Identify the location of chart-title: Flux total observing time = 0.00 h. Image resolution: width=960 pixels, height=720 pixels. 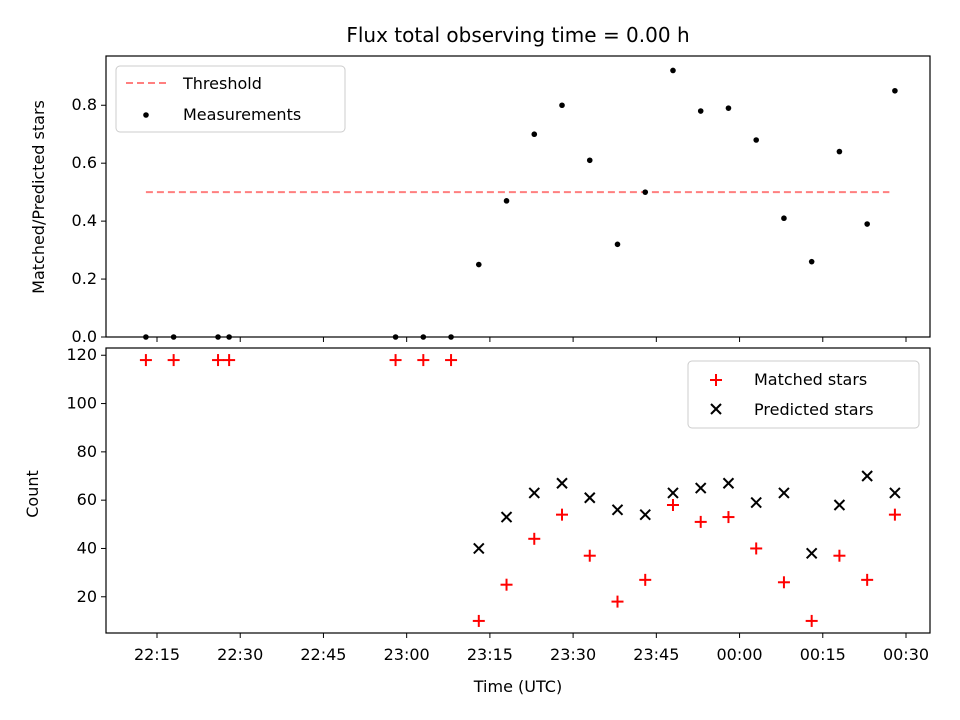
(517, 35).